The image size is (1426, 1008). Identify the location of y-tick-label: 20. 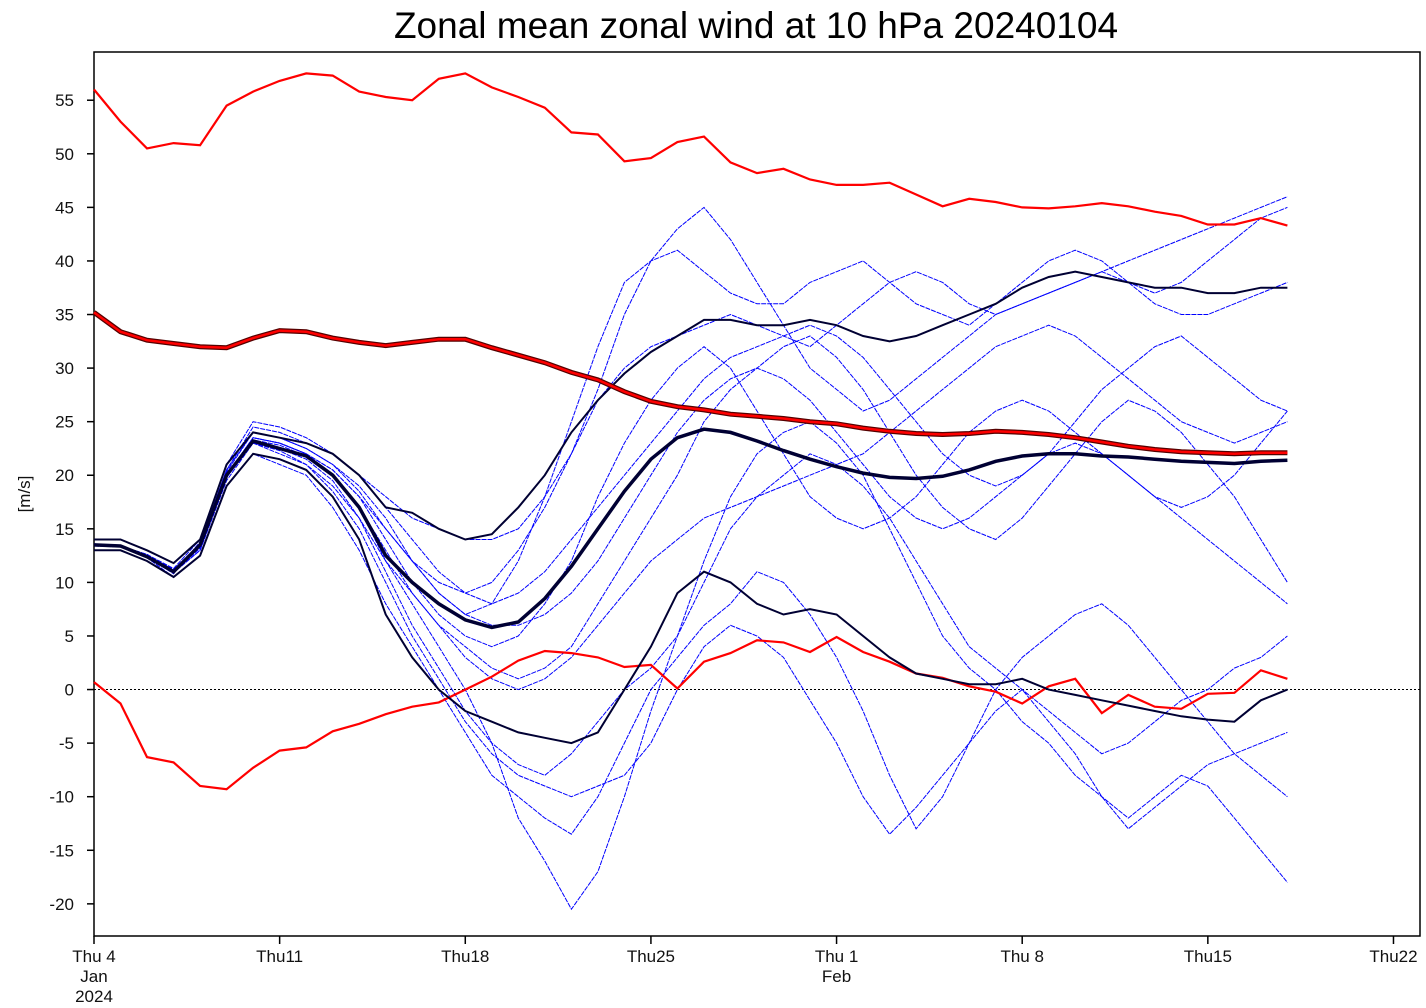
(64, 475).